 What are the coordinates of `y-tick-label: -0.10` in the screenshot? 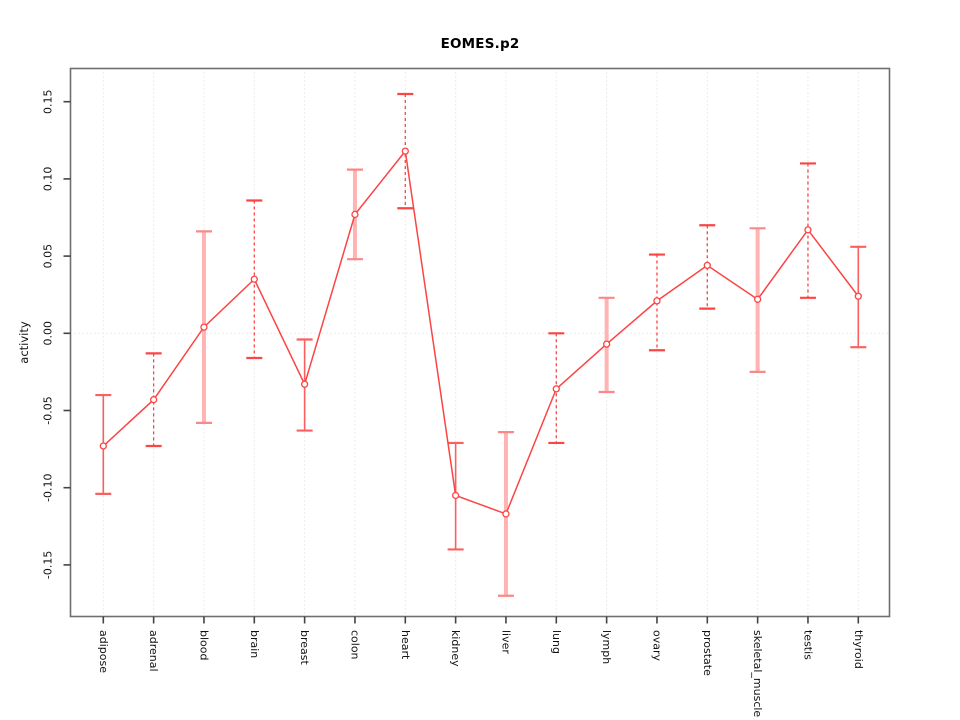 It's located at (48, 487).